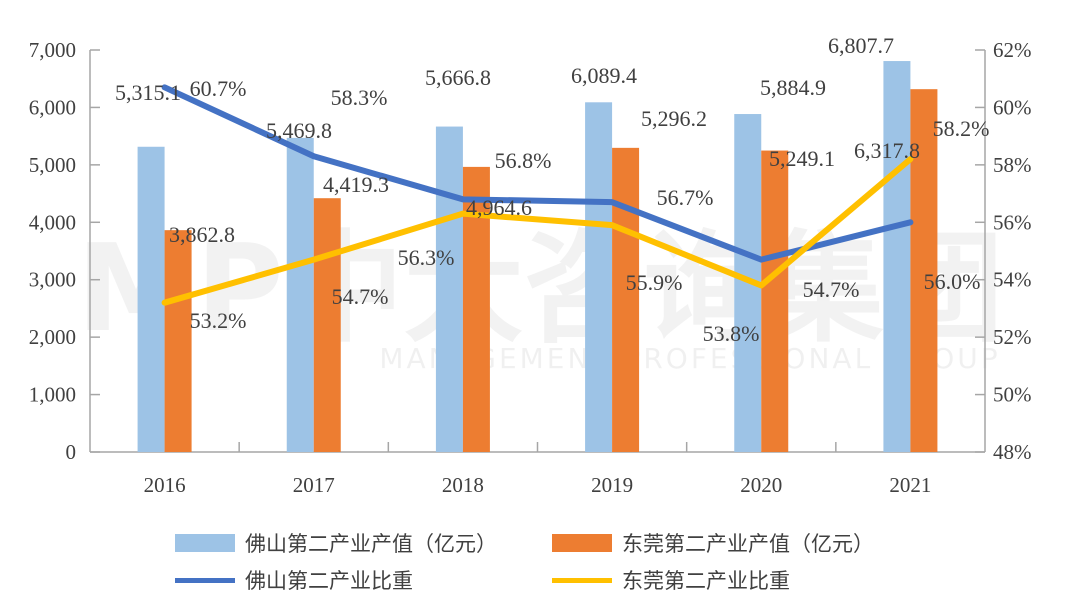  What do you see at coordinates (52, 107) in the screenshot?
I see `left-axis-tick-label: 6,000` at bounding box center [52, 107].